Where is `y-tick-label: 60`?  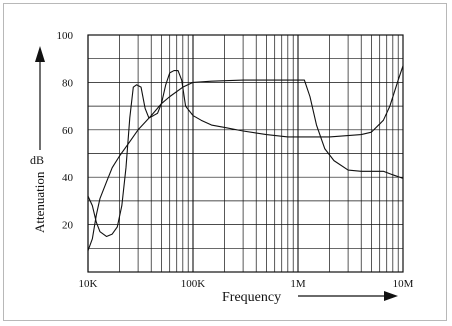 y-tick-label: 60 is located at coordinates (68, 131).